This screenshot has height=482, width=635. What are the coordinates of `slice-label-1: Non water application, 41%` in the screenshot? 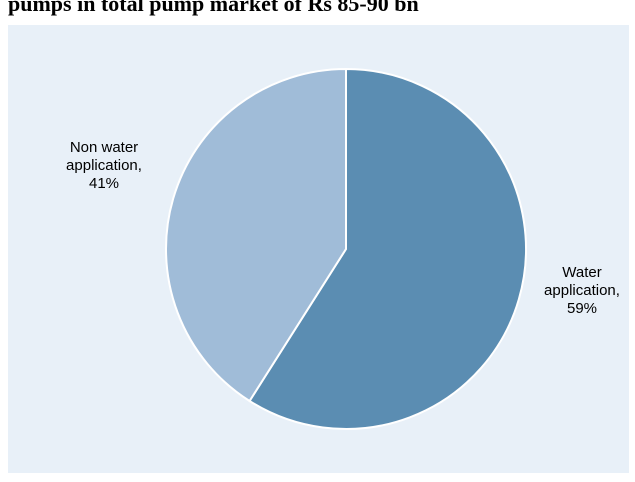 It's located at (104, 165).